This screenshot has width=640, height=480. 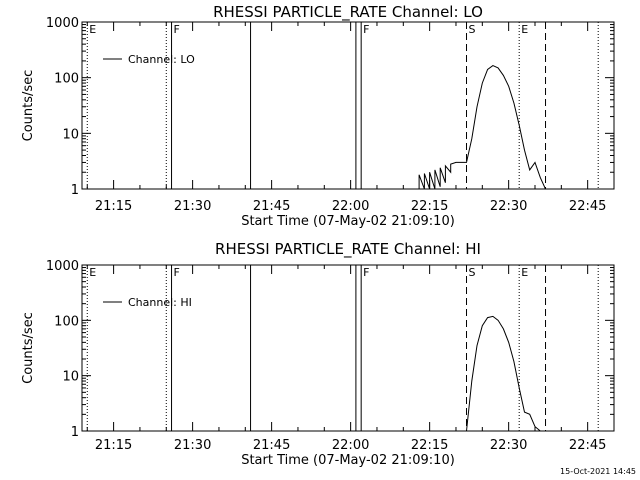 I want to click on legend-label: Channel: HI, so click(x=160, y=302).